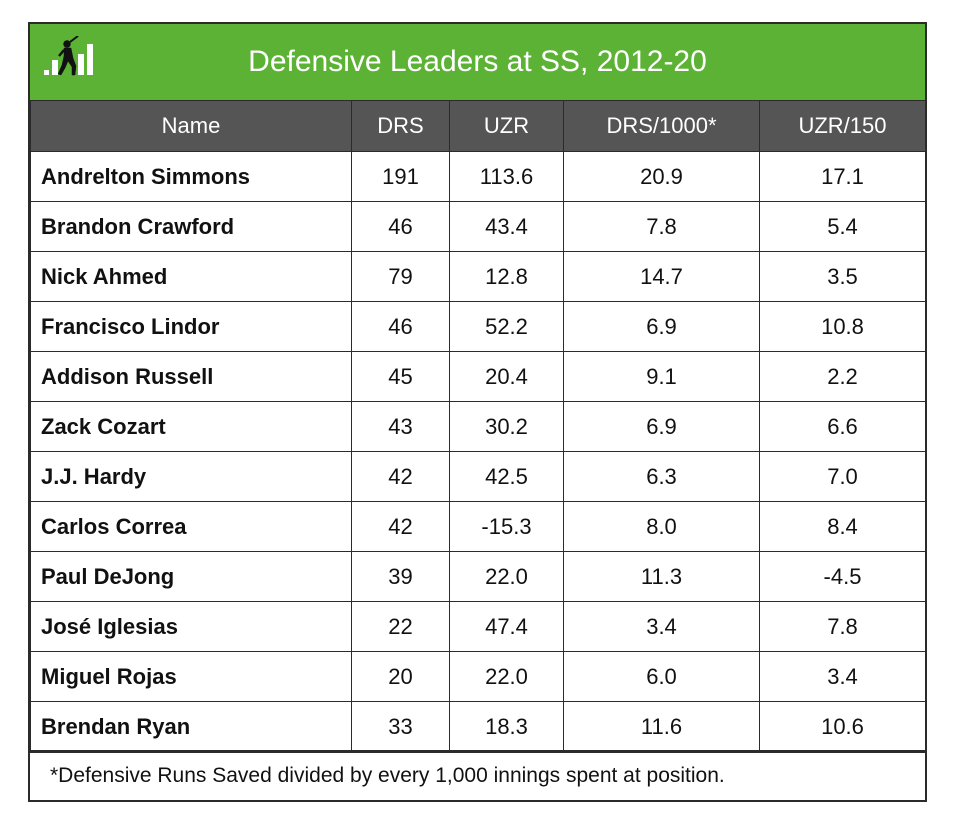 Image resolution: width=954 pixels, height=822 pixels. I want to click on uzr-value: 43.4, so click(506, 226).